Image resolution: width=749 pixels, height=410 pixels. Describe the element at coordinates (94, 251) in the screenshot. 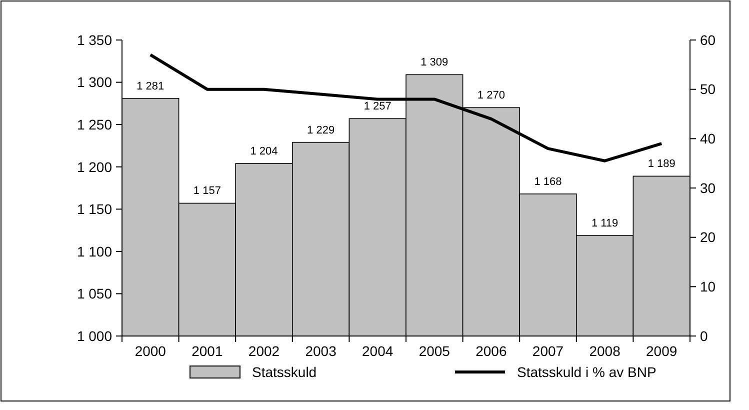

I see `y-tick-label: 1 100` at that location.